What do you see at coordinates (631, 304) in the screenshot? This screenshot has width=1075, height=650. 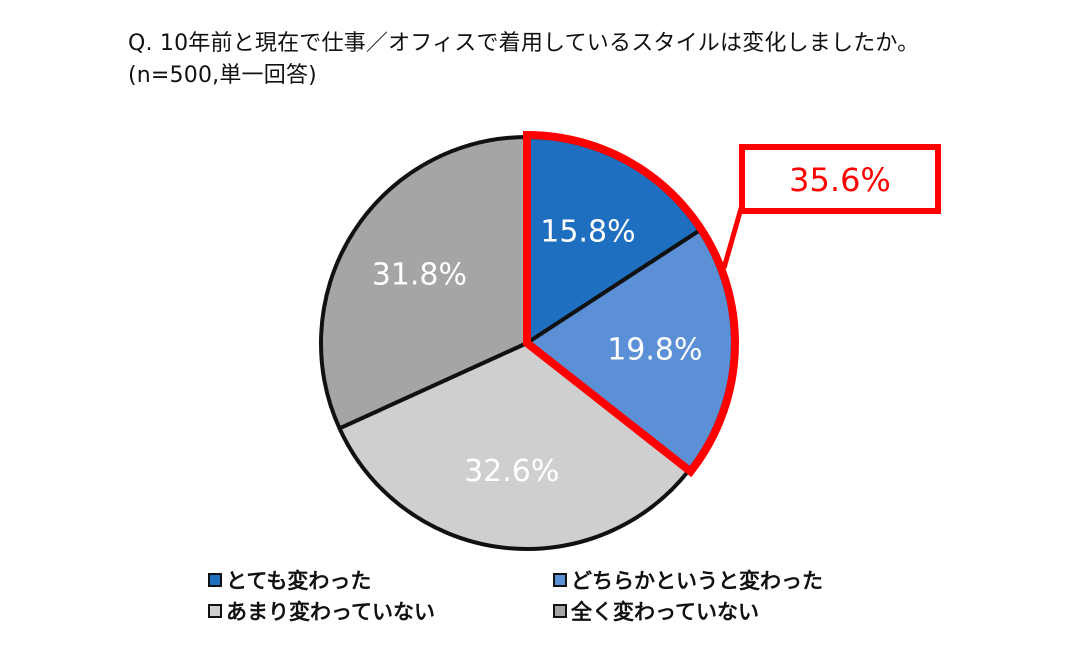 I see `highlight-outline` at bounding box center [631, 304].